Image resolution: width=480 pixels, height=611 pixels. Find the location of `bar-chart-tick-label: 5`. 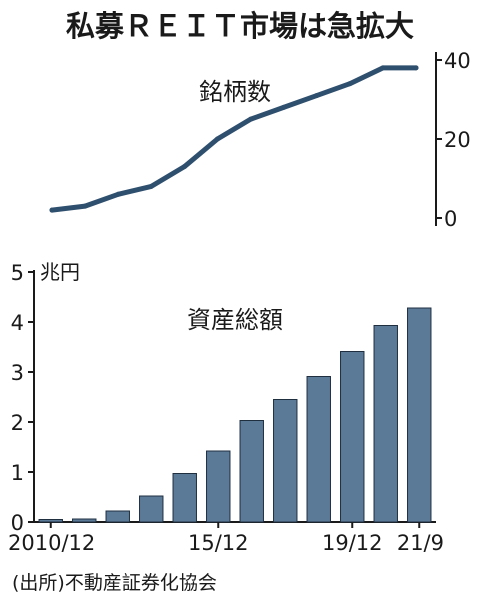

bar-chart-tick-label: 5 is located at coordinates (17, 273).